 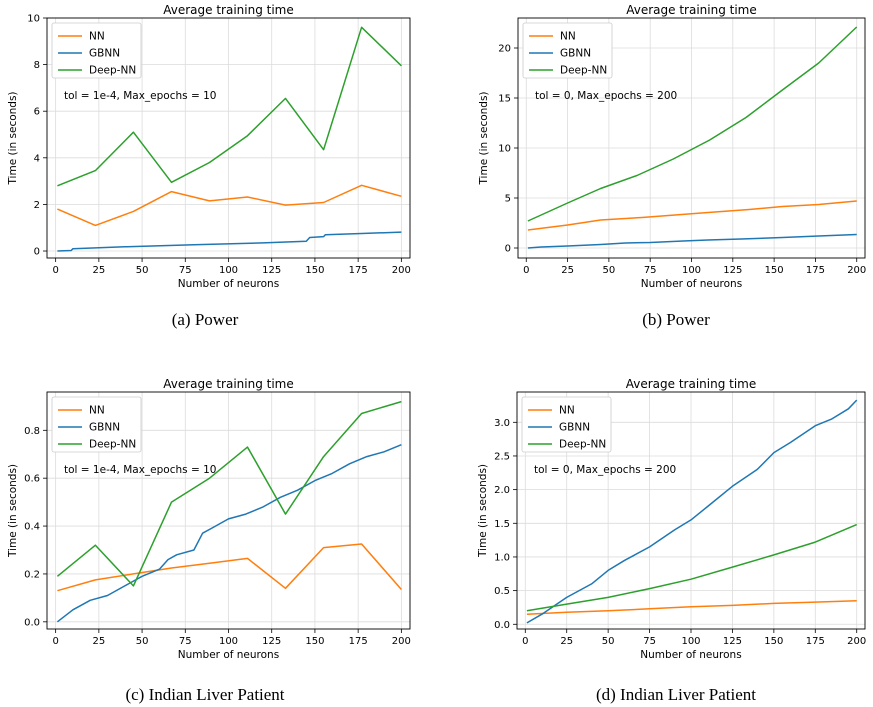 I want to click on y-tick-label: 0.4, so click(x=32, y=527).